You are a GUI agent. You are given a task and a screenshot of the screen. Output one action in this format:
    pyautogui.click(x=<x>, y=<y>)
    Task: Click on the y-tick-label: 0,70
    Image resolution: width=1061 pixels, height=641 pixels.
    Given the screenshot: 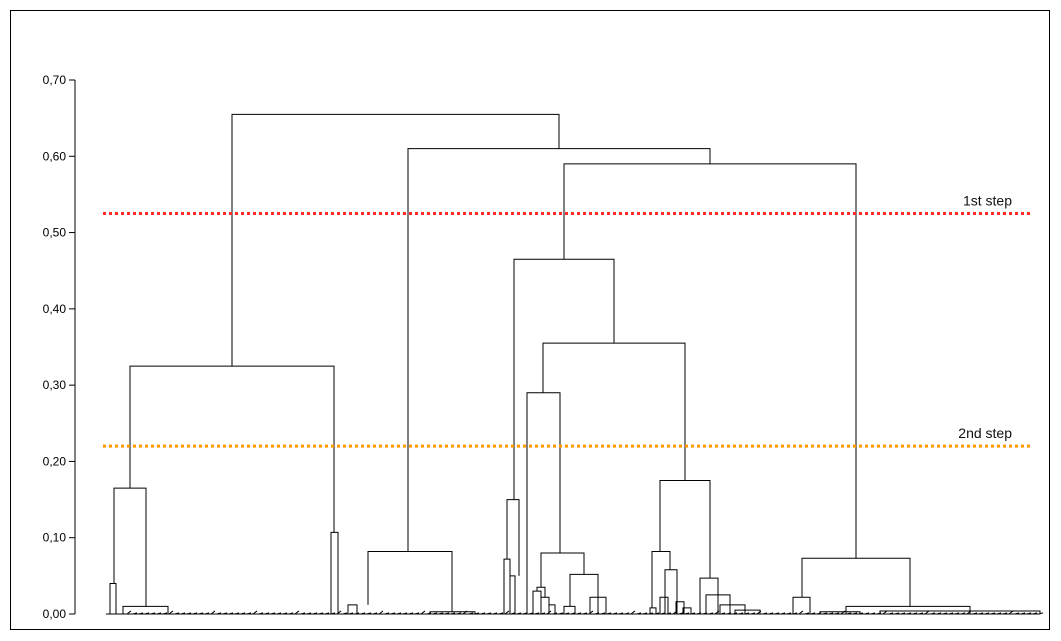 What is the action you would take?
    pyautogui.click(x=55, y=80)
    